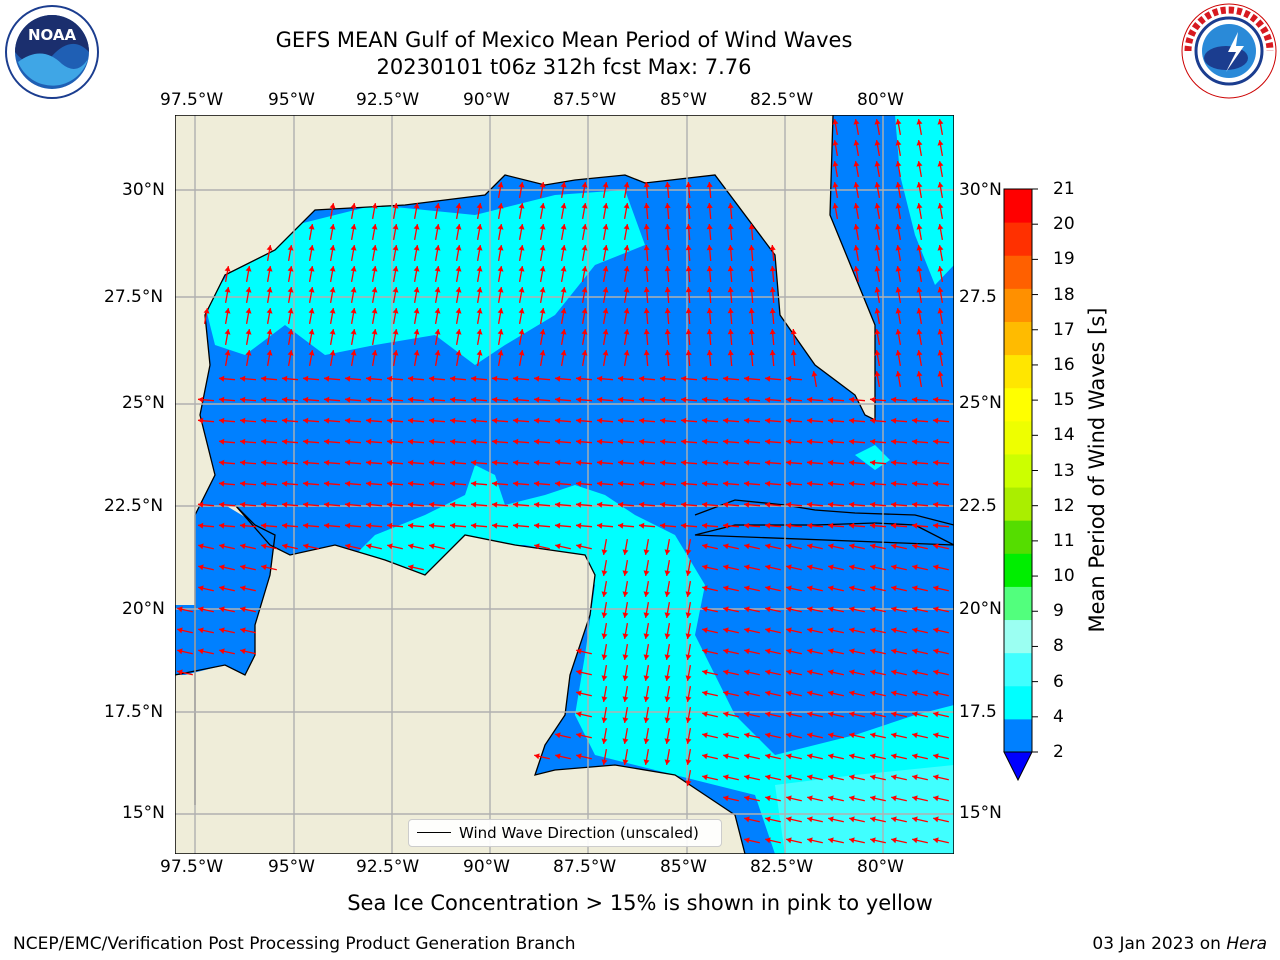 The width and height of the screenshot is (1280, 960). Describe the element at coordinates (880, 867) in the screenshot. I see `lon-label-bottom: 80°W` at that location.